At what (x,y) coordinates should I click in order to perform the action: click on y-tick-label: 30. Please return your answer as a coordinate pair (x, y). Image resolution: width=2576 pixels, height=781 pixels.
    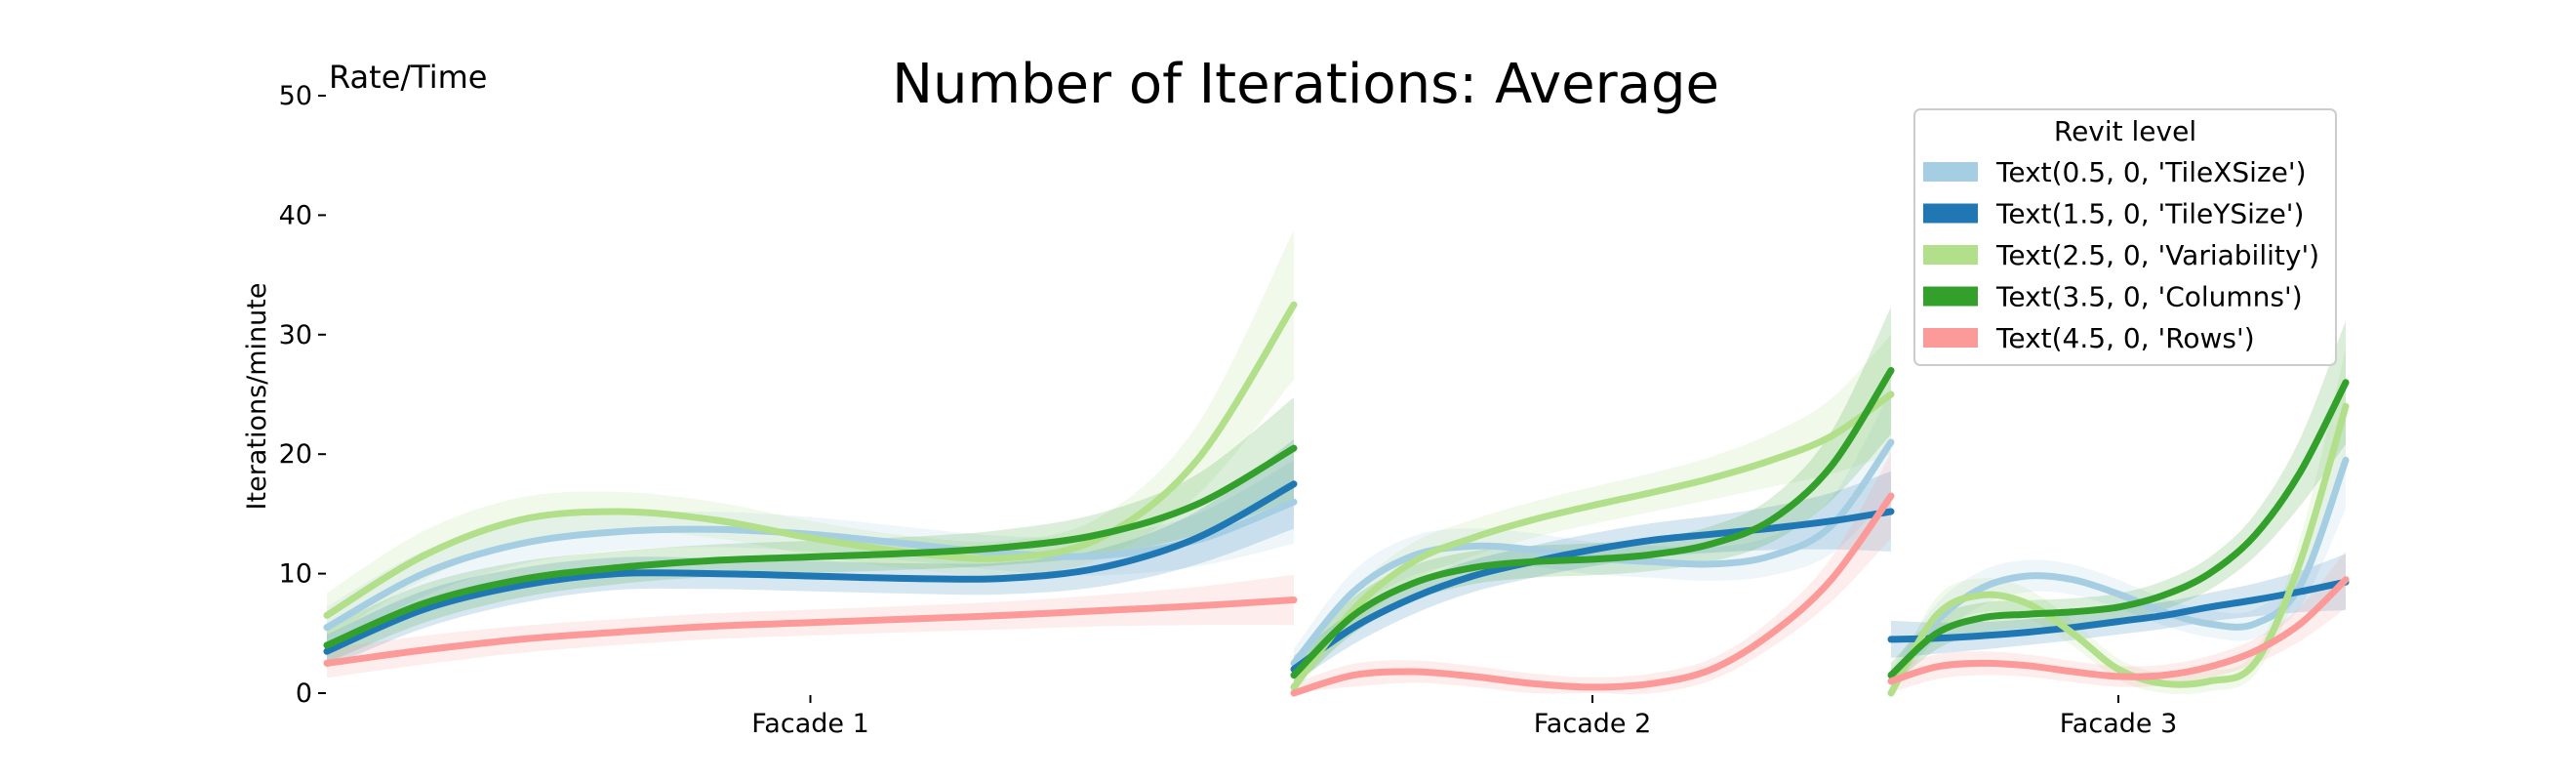
    Looking at the image, I should click on (295, 335).